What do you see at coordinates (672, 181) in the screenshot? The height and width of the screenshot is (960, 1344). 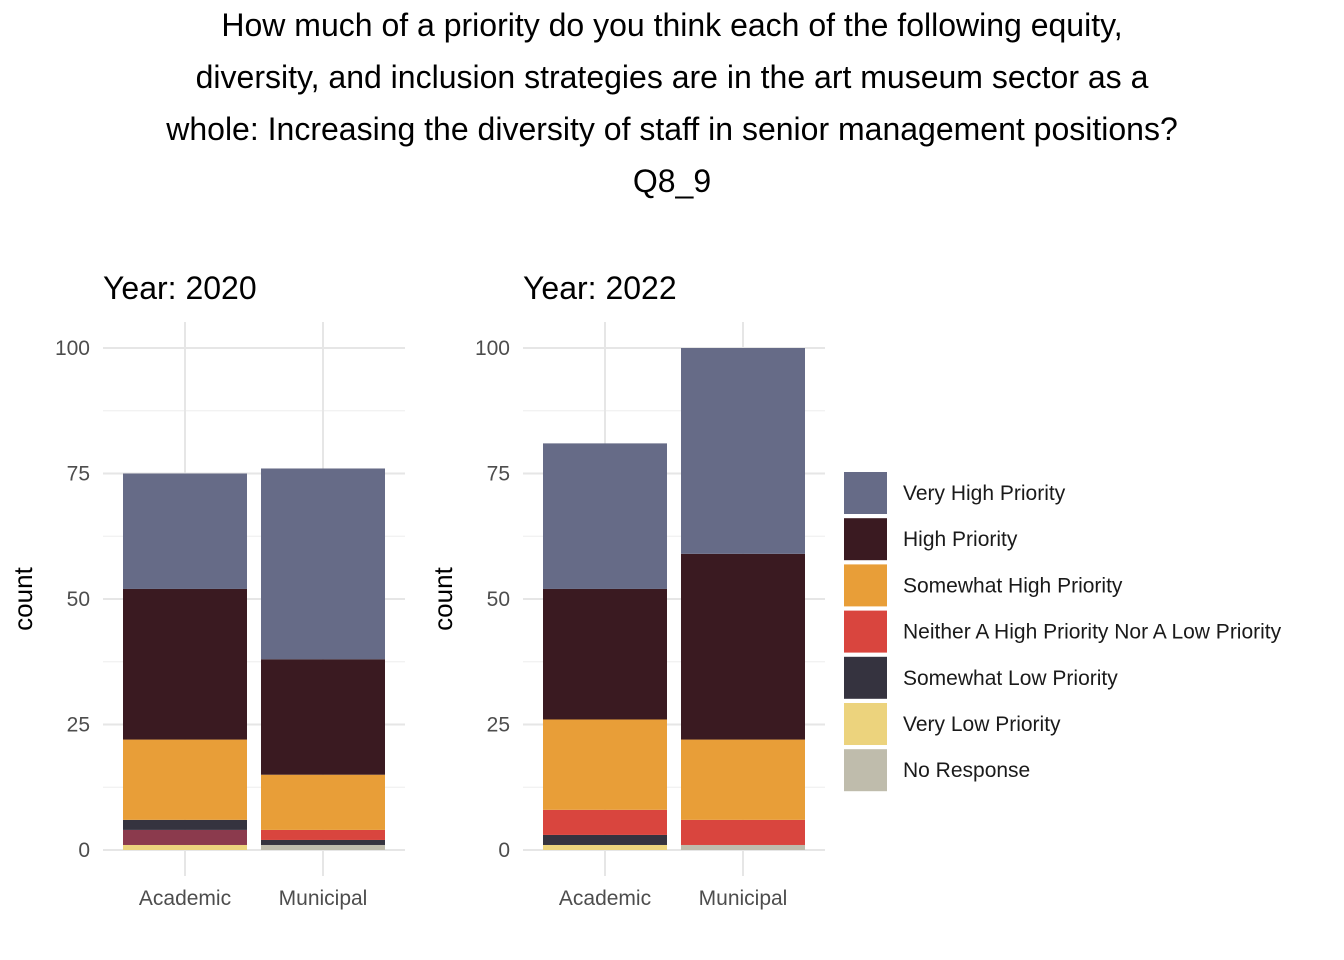 I see `chart-title-line-4: Q8_9` at bounding box center [672, 181].